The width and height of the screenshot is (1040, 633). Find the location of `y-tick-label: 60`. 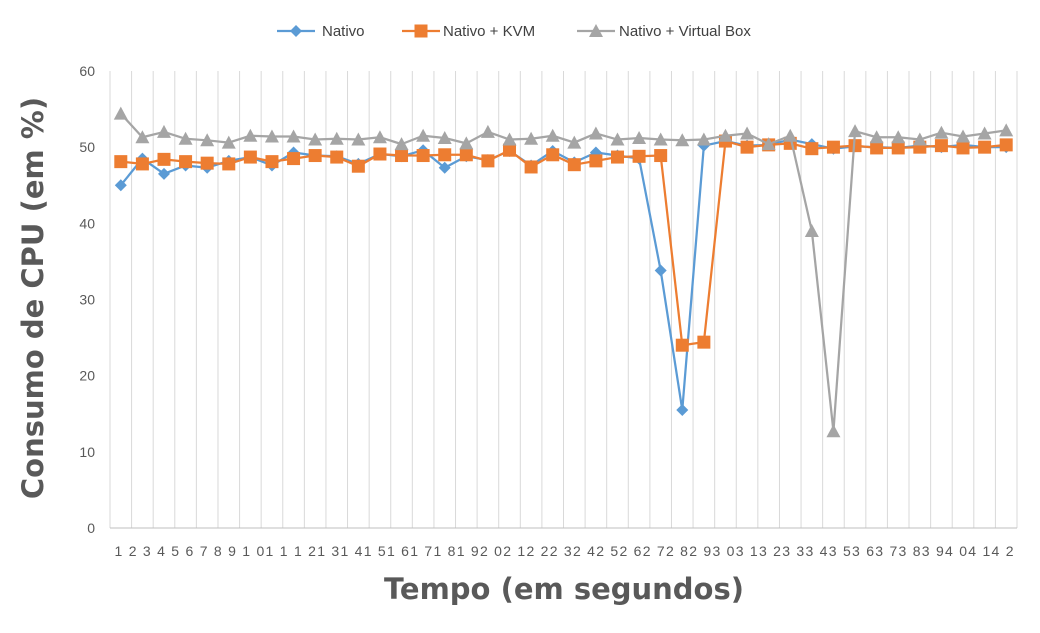

y-tick-label: 60 is located at coordinates (87, 71).